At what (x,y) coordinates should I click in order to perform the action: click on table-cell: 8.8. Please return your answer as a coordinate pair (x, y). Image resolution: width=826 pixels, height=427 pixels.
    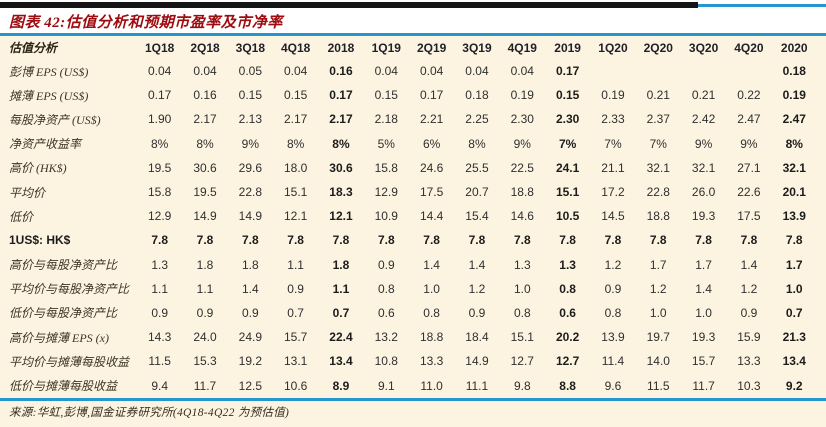
    Looking at the image, I should click on (567, 385).